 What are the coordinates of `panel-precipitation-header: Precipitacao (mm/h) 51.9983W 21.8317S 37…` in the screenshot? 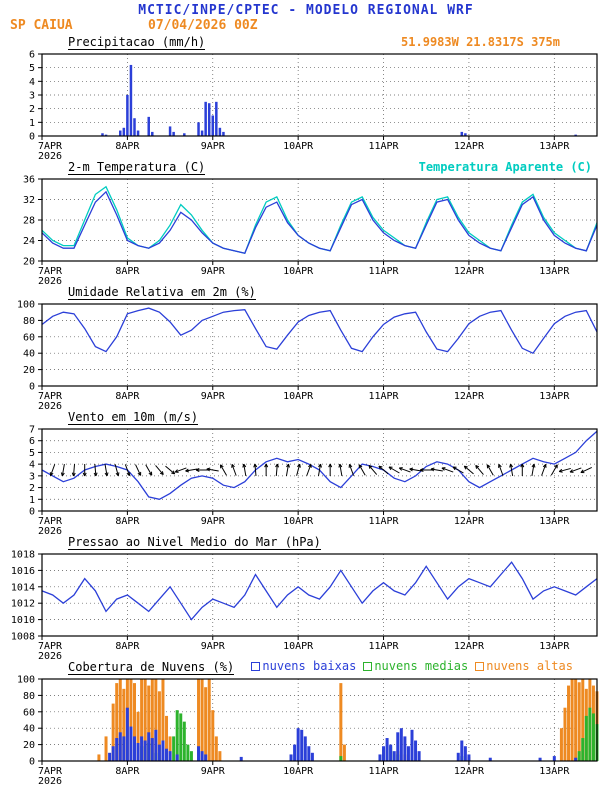 It's located at (306, 42).